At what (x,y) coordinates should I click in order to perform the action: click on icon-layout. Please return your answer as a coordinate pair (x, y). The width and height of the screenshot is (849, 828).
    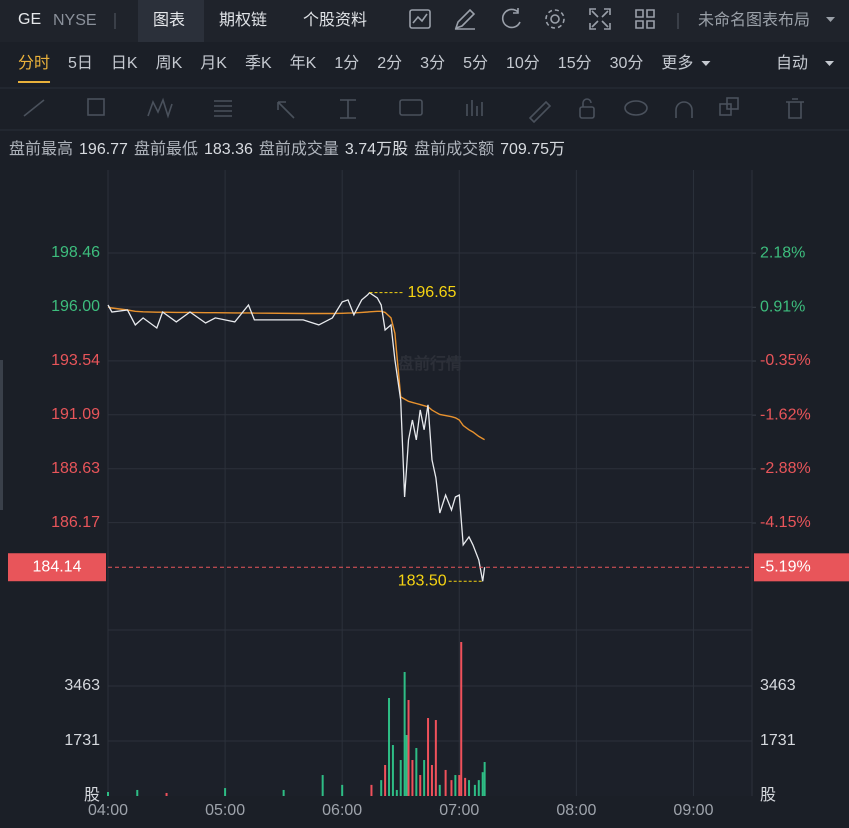
    Looking at the image, I should click on (645, 19).